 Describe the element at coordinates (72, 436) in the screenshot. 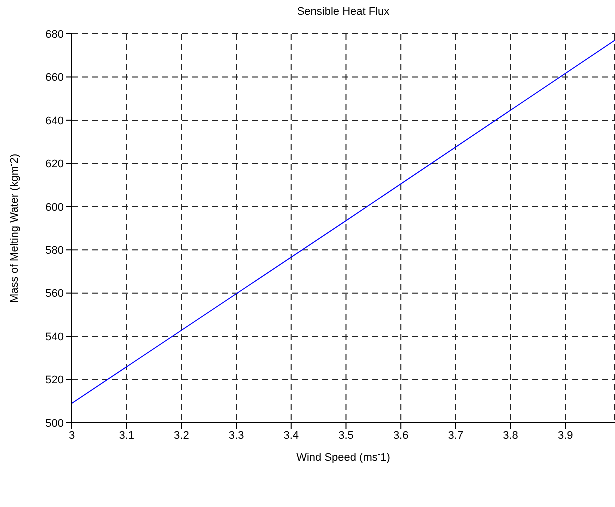

I see `x-tick-label: 3` at that location.